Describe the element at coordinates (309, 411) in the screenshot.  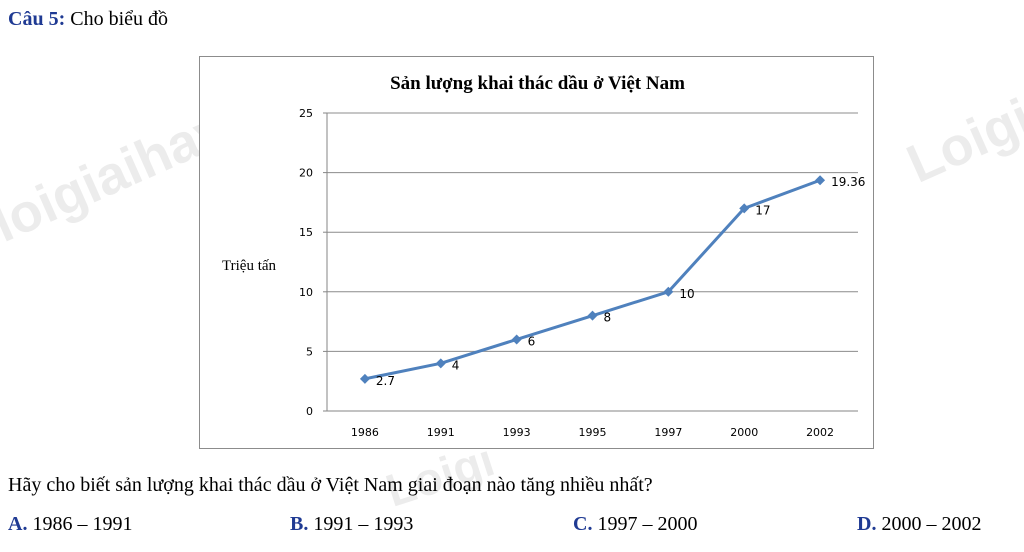
I see `y-tick-label: 0` at that location.